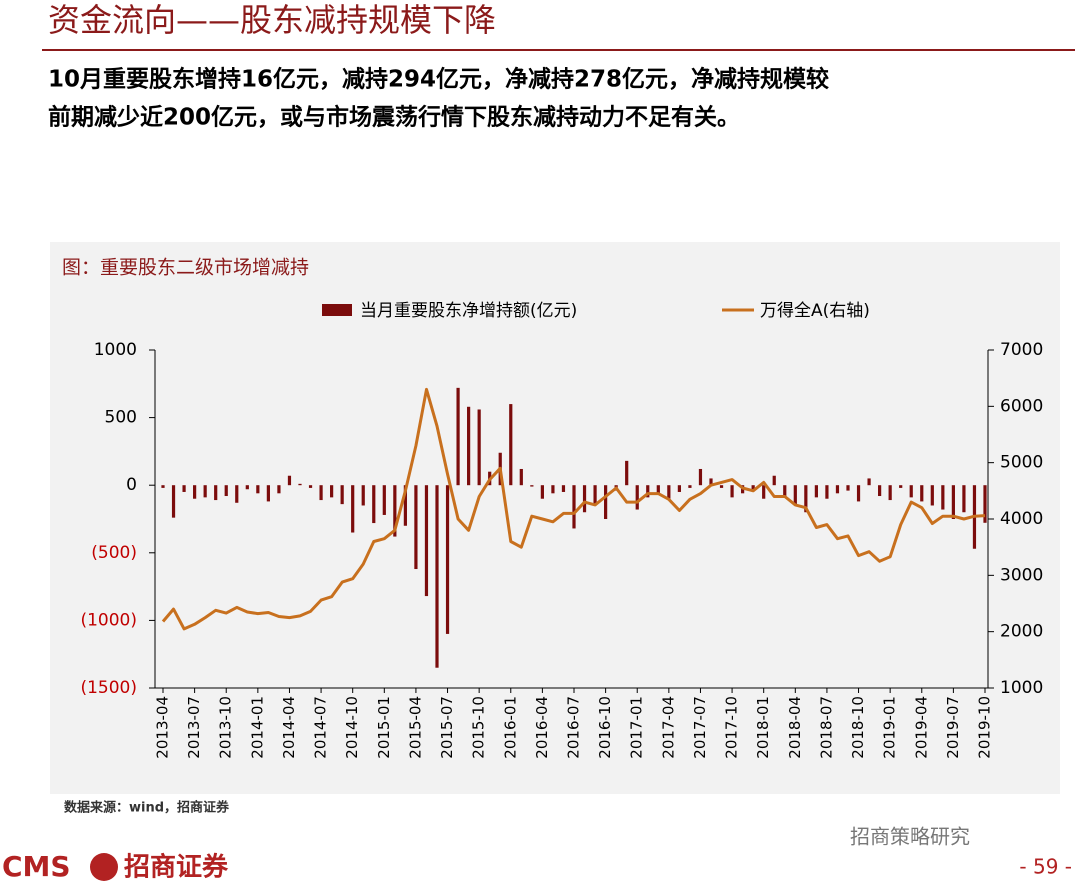  Describe the element at coordinates (605, 727) in the screenshot. I see `x-tick-label: 2016-10` at that location.